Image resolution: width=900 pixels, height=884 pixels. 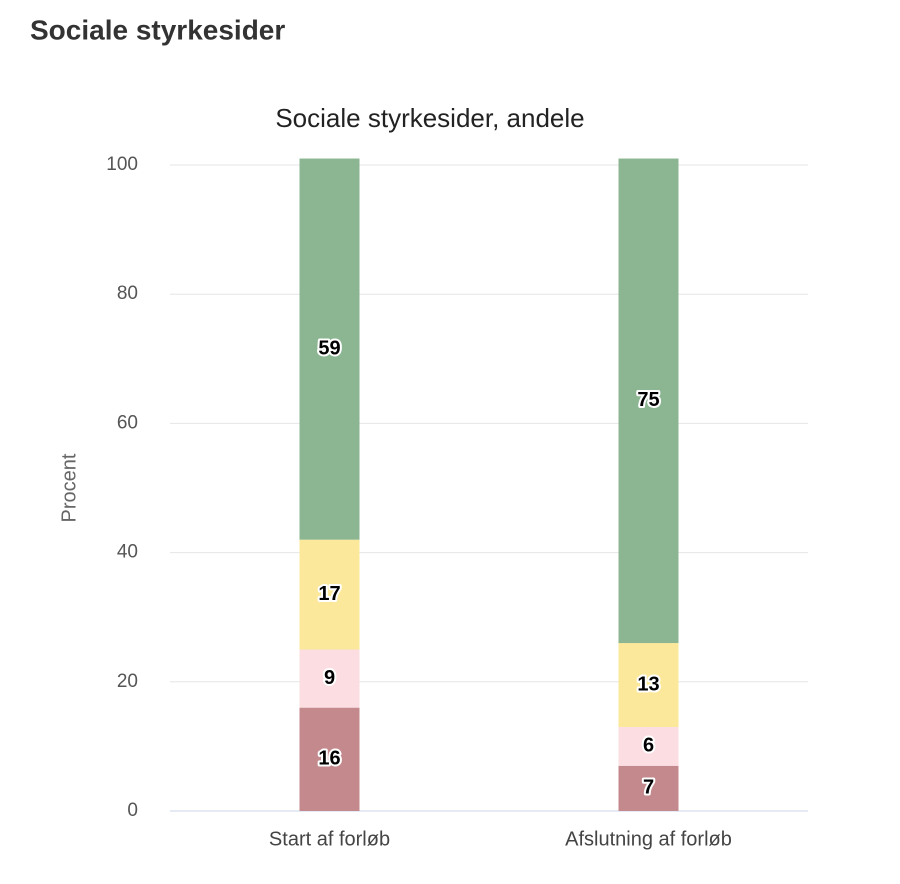 I want to click on y-axis-label: Procent, so click(x=69, y=487).